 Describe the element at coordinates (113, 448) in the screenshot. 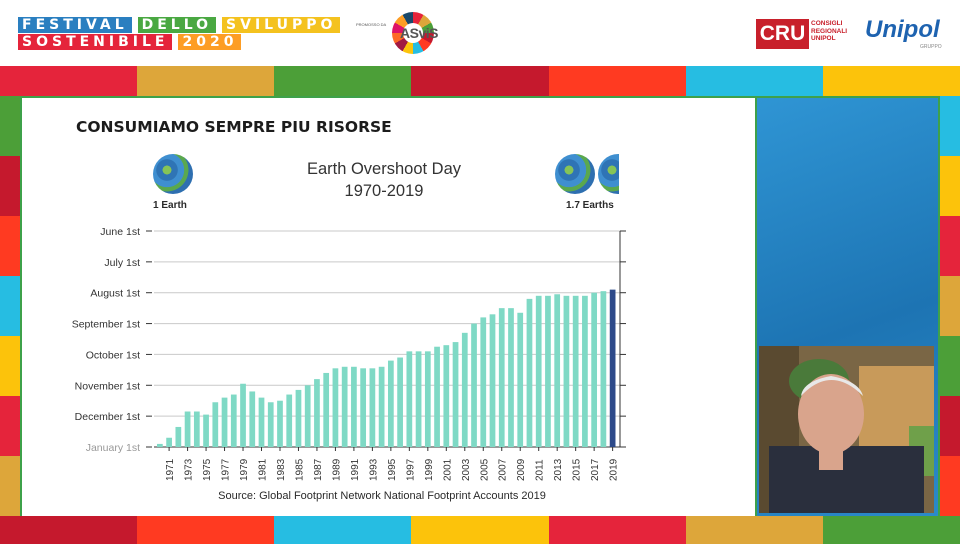

I see `y-tick-label: January 1st` at that location.